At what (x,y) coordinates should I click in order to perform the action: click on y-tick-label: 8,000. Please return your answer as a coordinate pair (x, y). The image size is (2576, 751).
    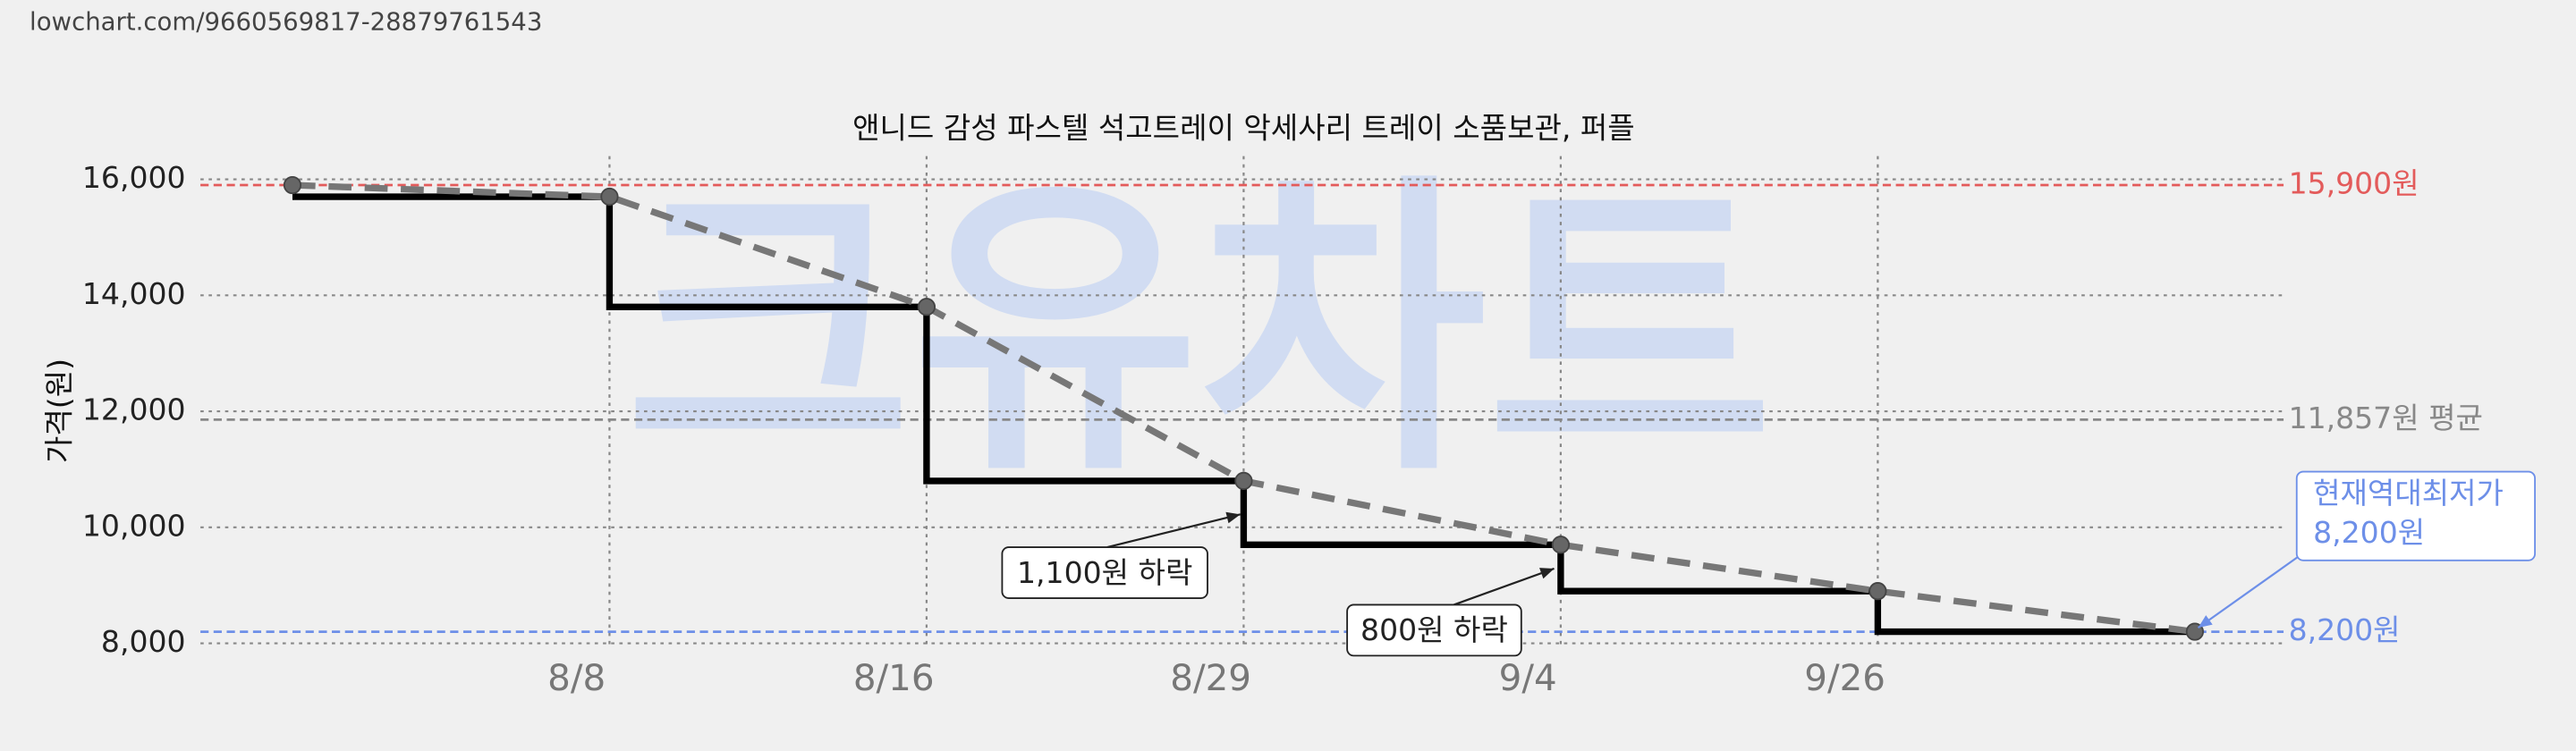
    Looking at the image, I should click on (143, 641).